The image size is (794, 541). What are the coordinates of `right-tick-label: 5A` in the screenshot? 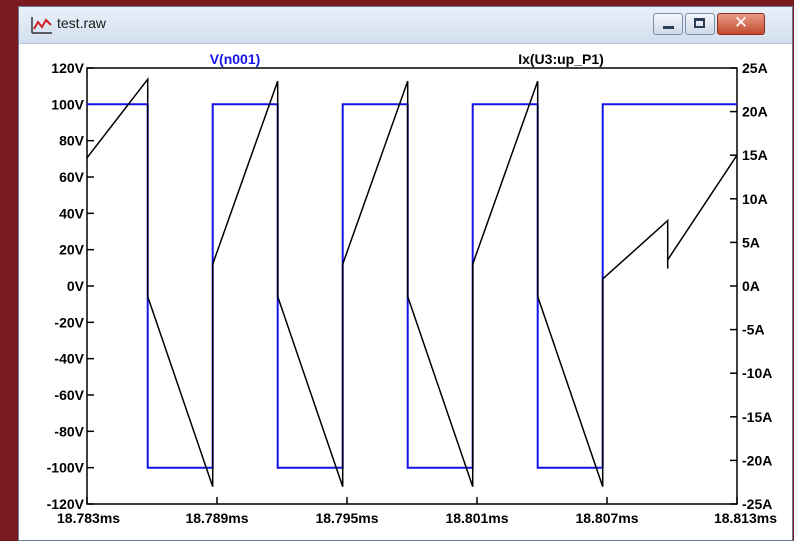 It's located at (751, 242).